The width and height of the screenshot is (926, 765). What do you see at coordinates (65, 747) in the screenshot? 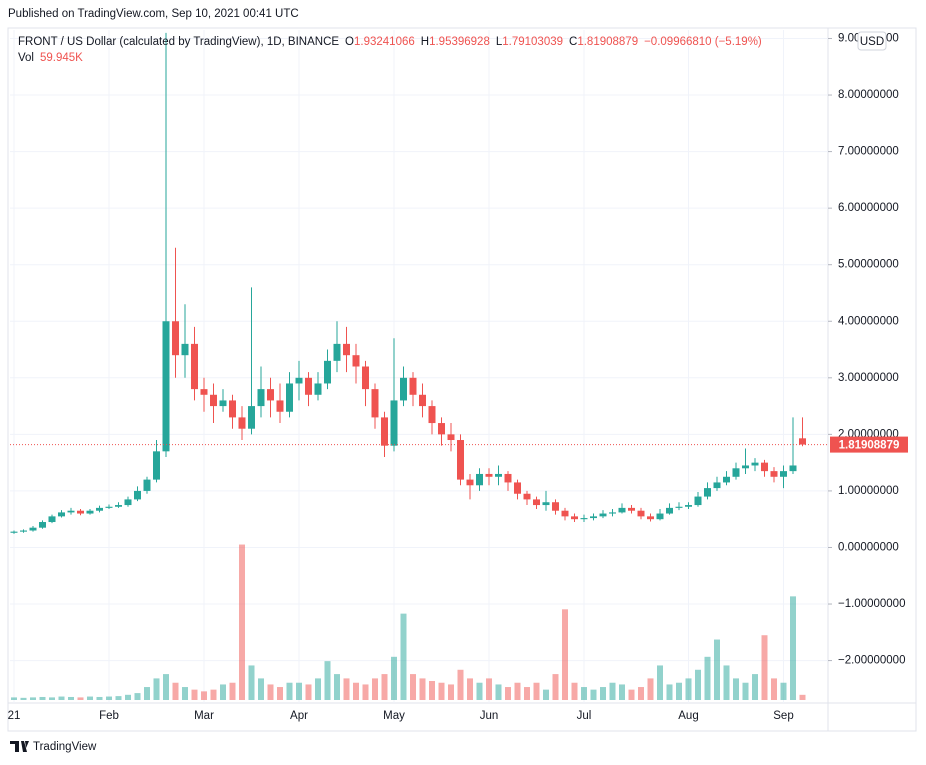
I see `footer-brand: TradingView` at bounding box center [65, 747].